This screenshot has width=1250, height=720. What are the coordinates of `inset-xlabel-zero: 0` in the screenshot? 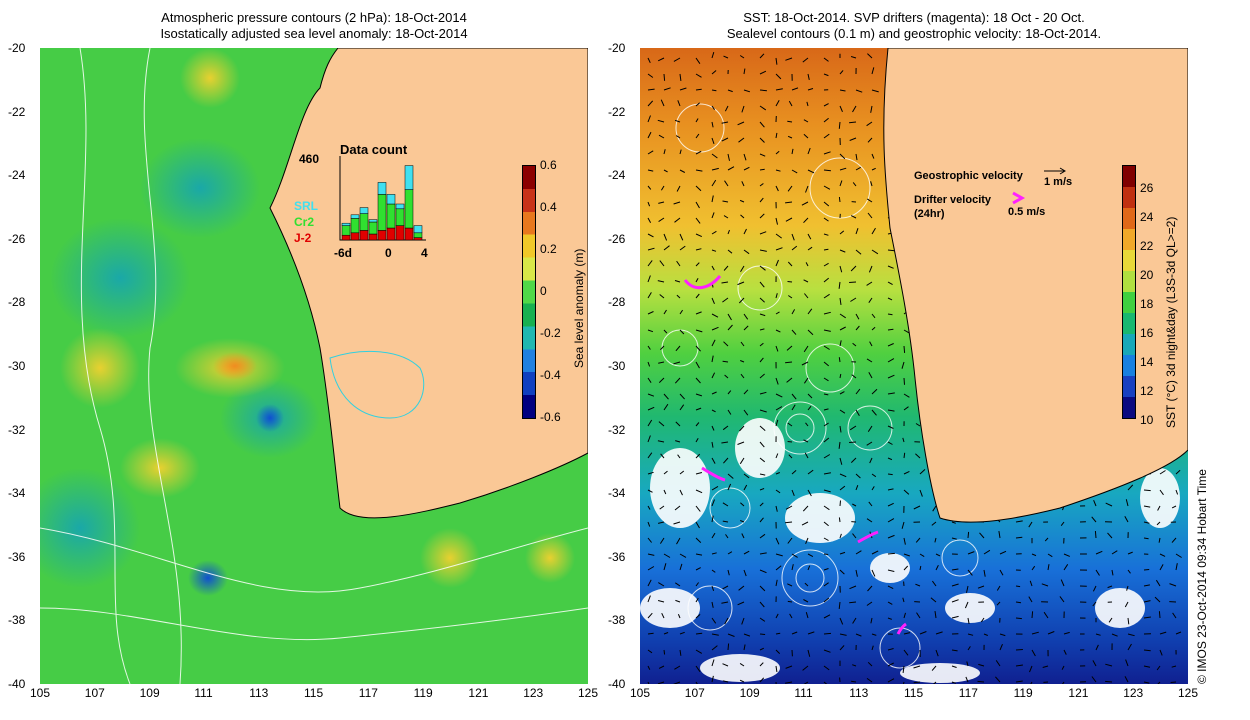 It's located at (388, 253).